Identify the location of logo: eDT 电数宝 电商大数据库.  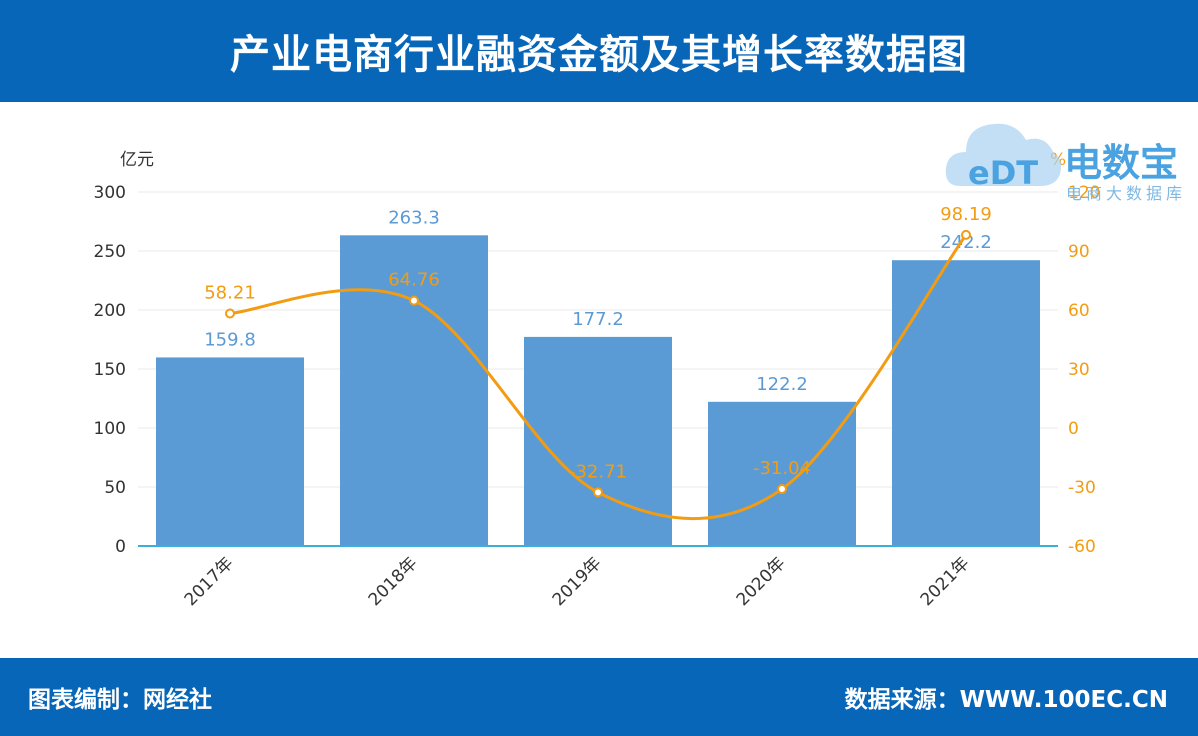
(1067, 156).